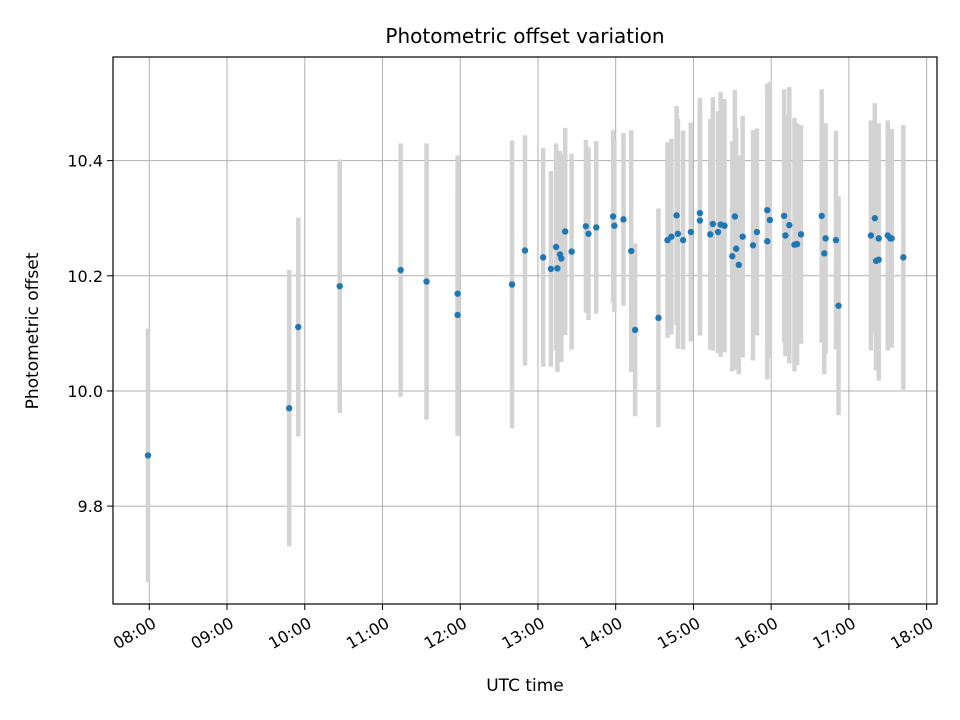  What do you see at coordinates (85, 161) in the screenshot?
I see `y-tick-label: 10.4` at bounding box center [85, 161].